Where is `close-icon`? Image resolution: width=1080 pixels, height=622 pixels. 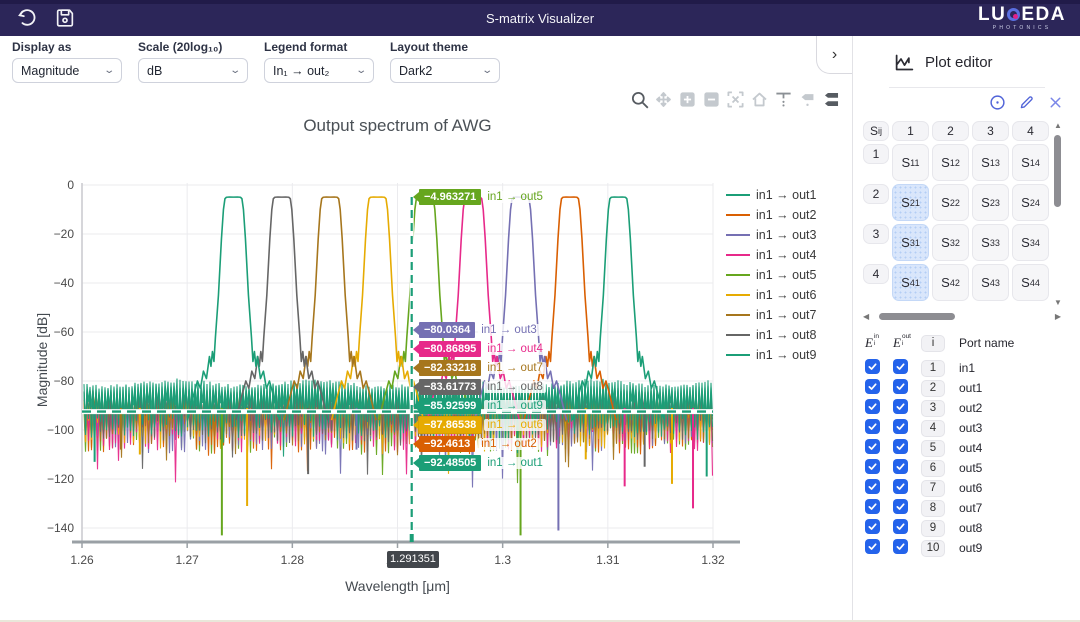
close-icon is located at coordinates (1055, 102).